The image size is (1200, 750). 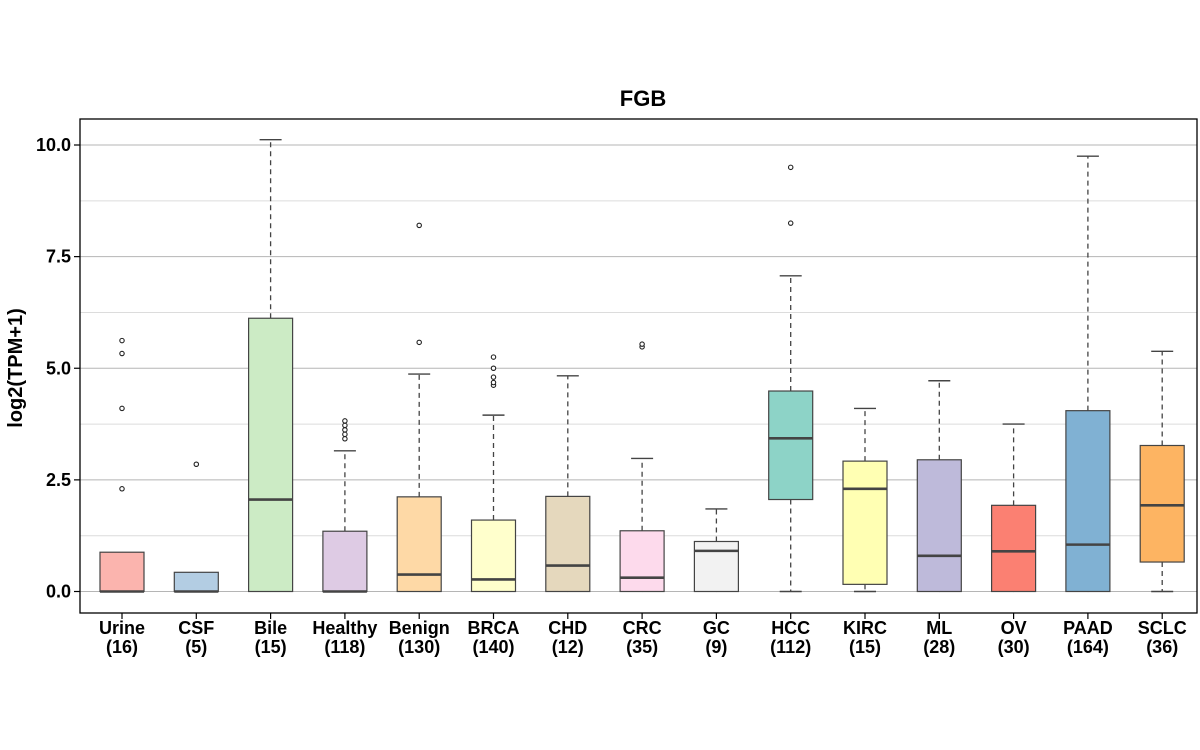 I want to click on box-ml, so click(x=939, y=486).